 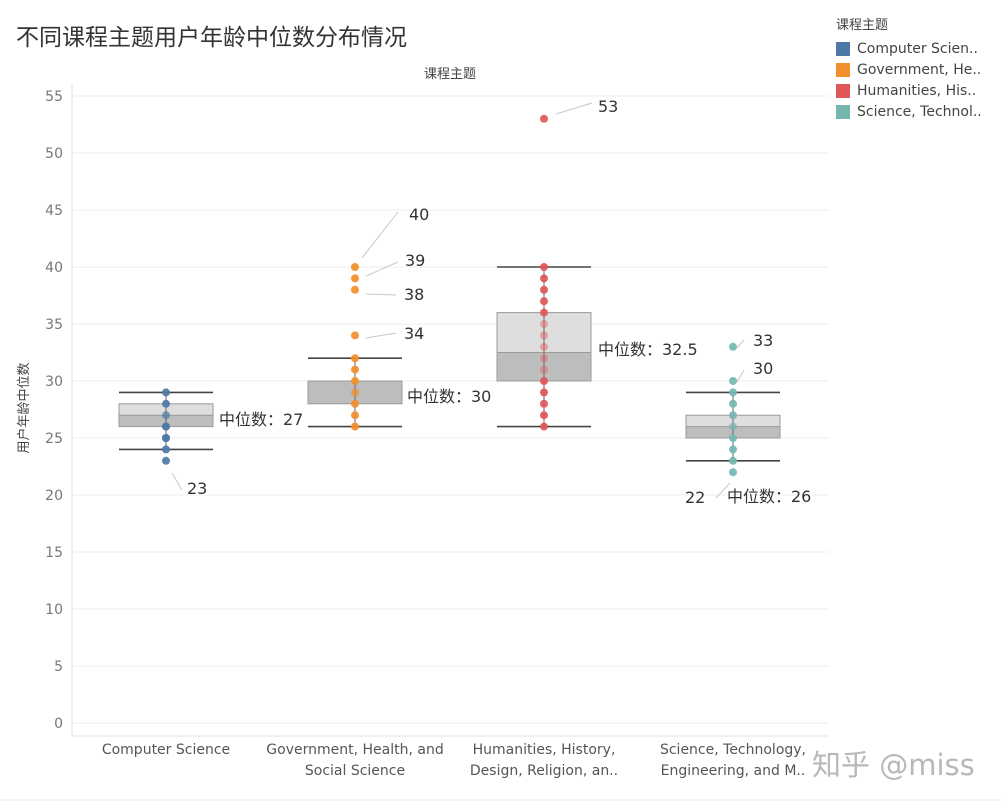 What do you see at coordinates (58, 667) in the screenshot?
I see `y-tick-label: 5` at bounding box center [58, 667].